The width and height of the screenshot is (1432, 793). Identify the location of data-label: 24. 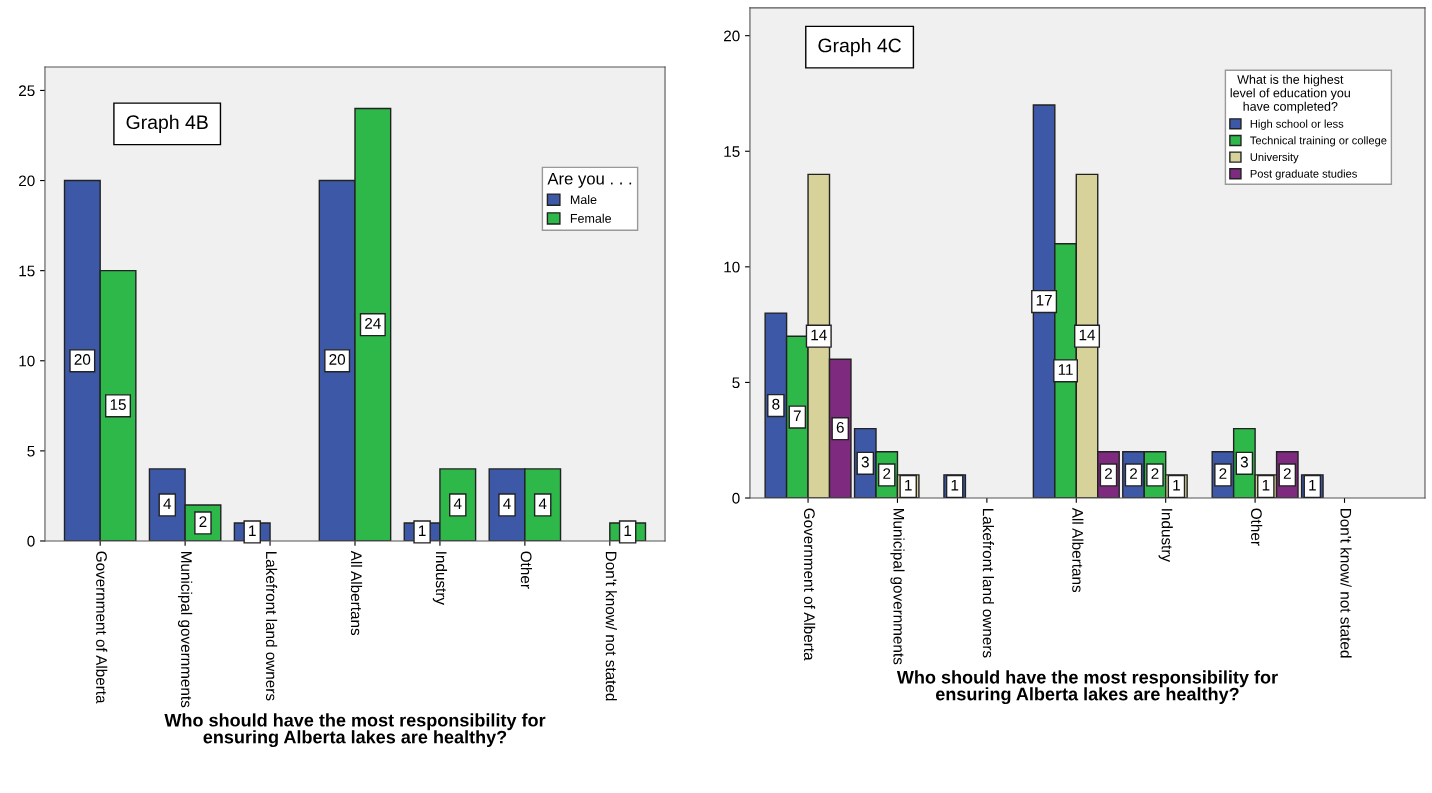
(373, 323).